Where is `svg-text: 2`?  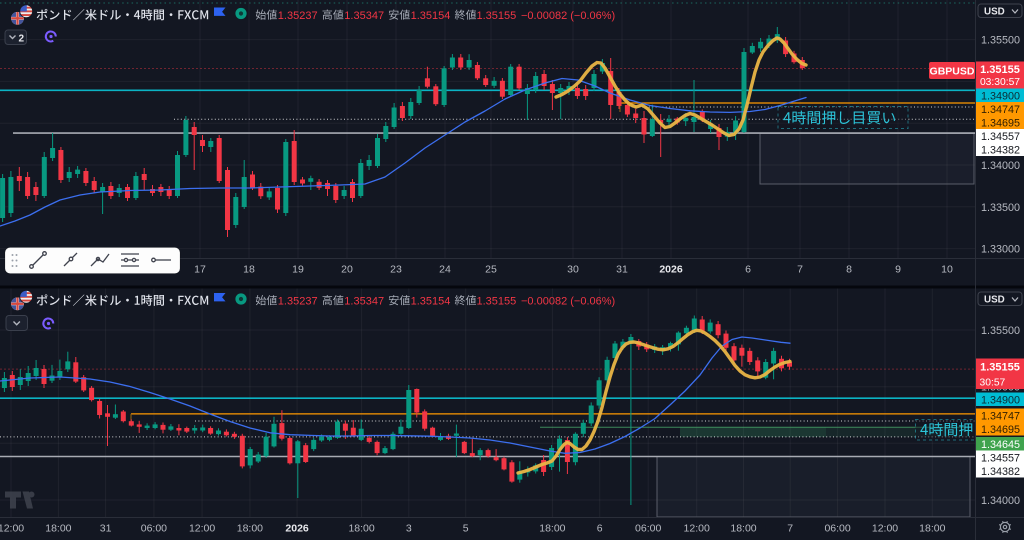 svg-text: 2 is located at coordinates (22, 39).